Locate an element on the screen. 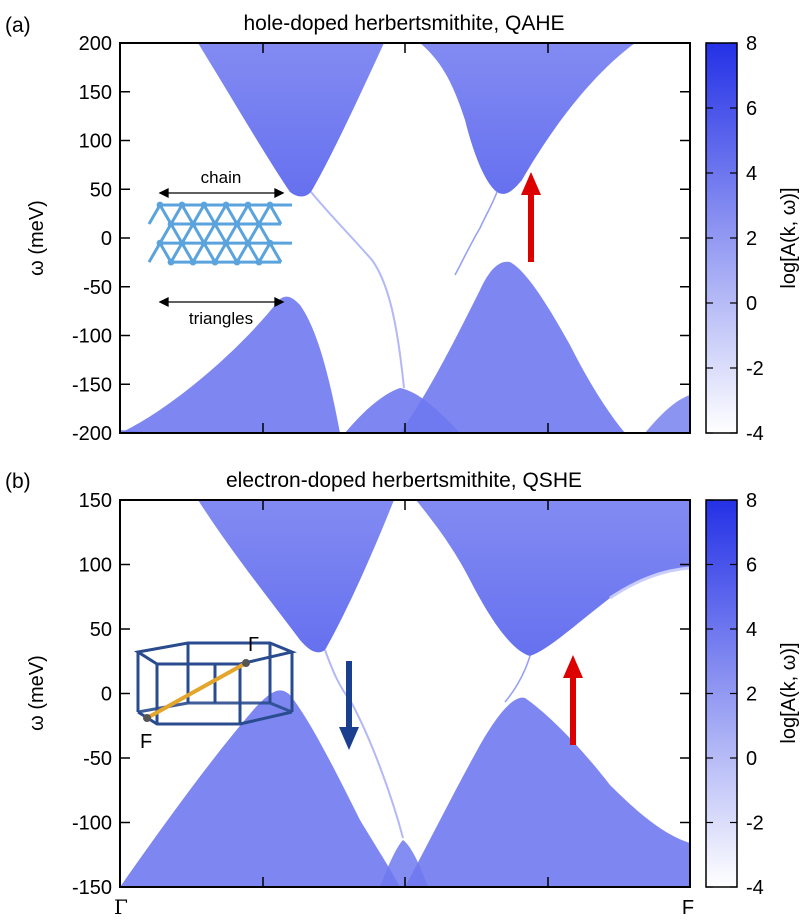 This screenshot has height=923, width=811. panel-a-colorbar-tick-label: 6 is located at coordinates (751, 109).